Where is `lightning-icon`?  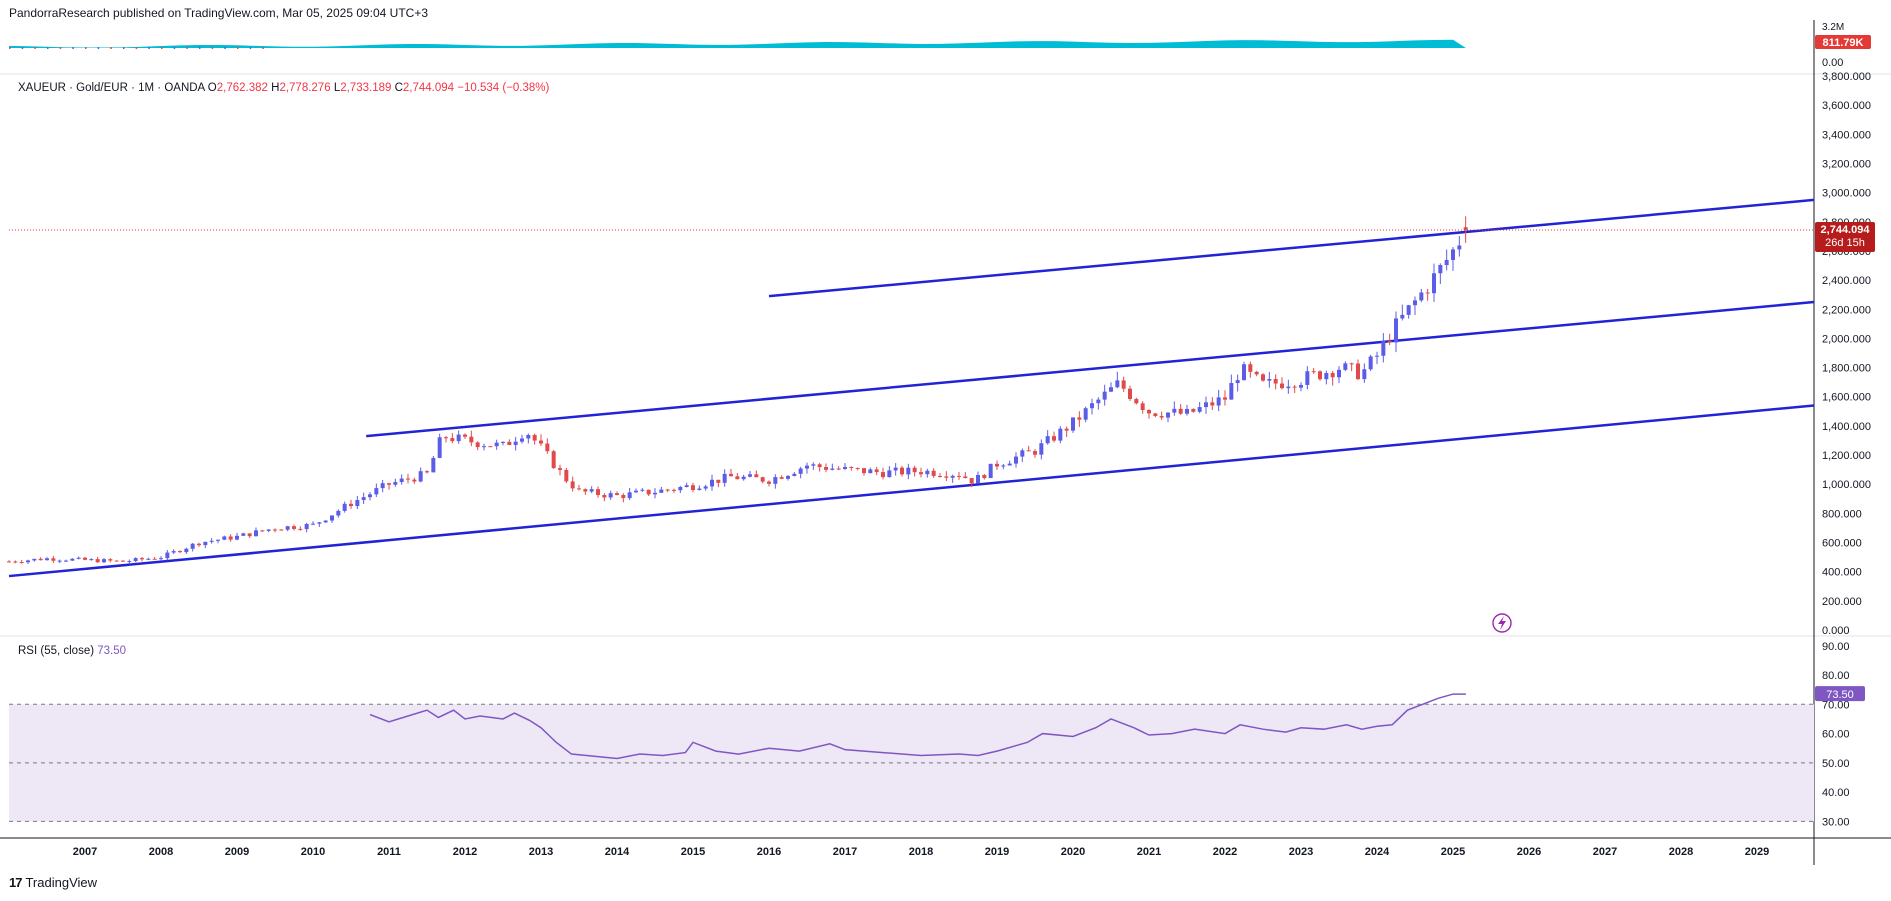
lightning-icon is located at coordinates (1502, 623).